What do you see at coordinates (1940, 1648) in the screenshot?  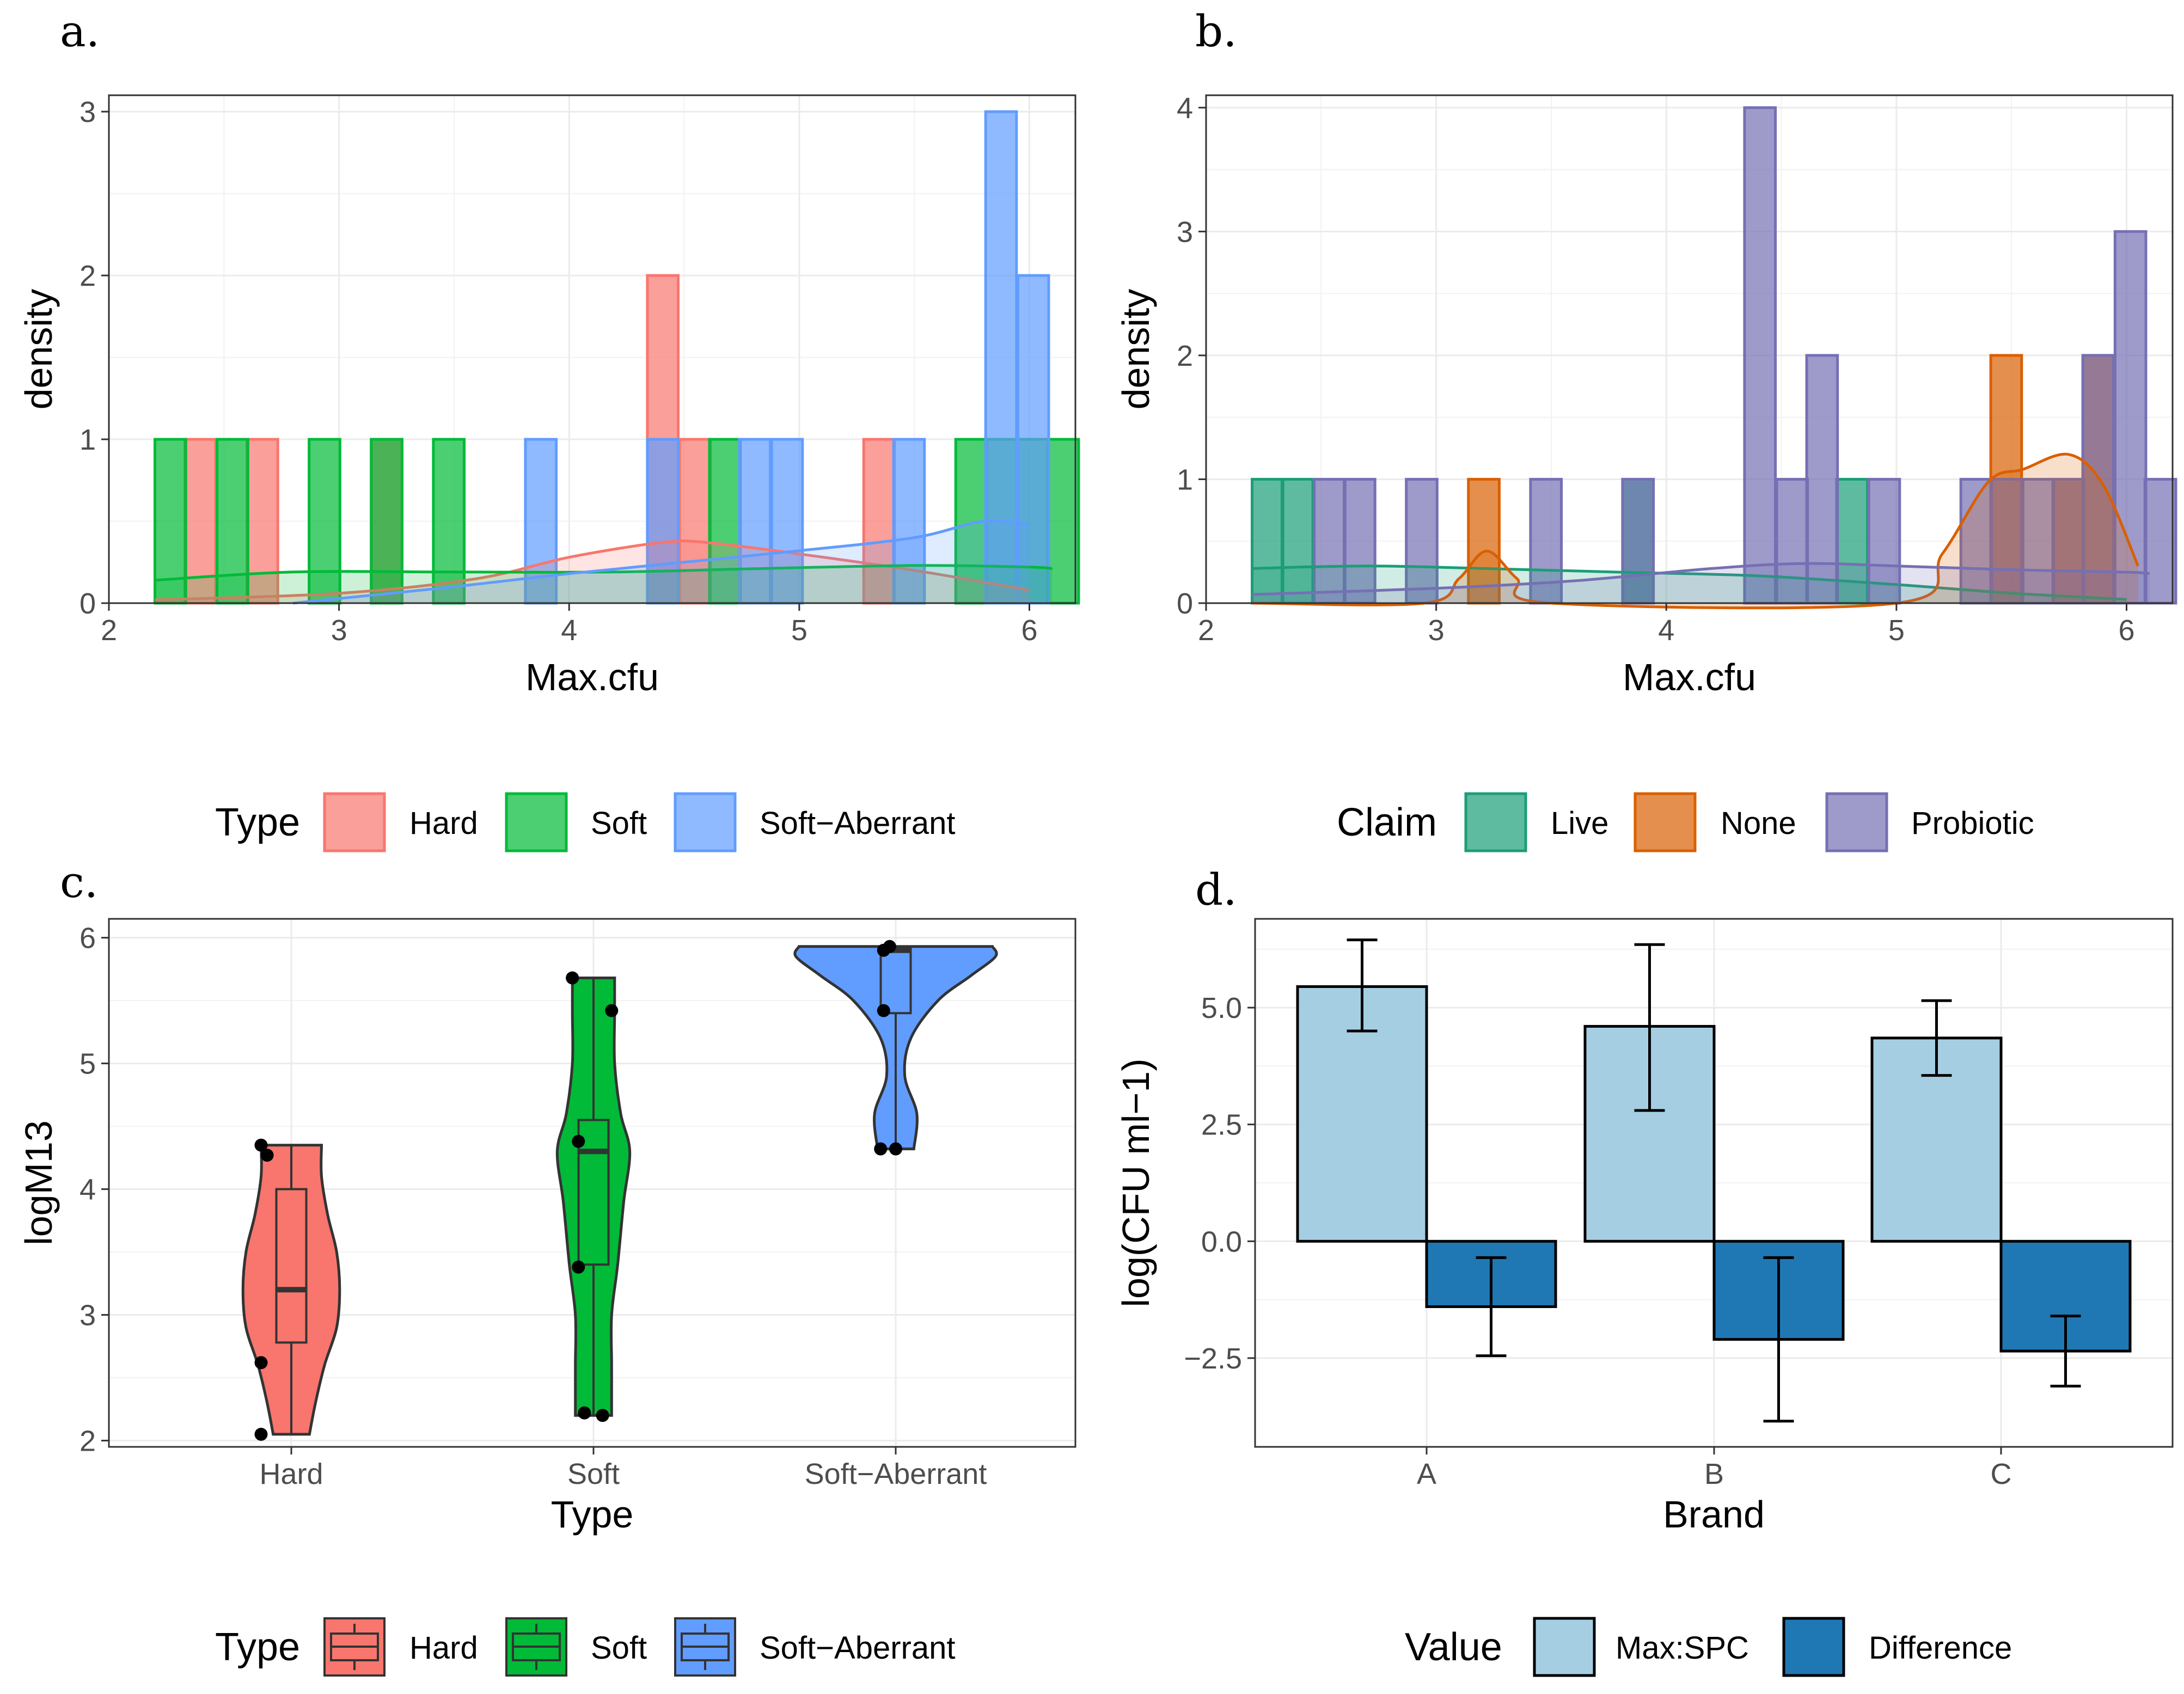 I see `legend-label: Difference` at bounding box center [1940, 1648].